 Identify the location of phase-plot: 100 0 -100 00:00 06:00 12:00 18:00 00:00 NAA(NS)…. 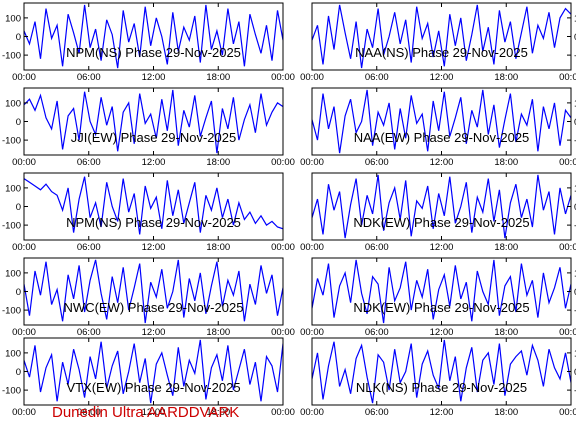
(438, 42).